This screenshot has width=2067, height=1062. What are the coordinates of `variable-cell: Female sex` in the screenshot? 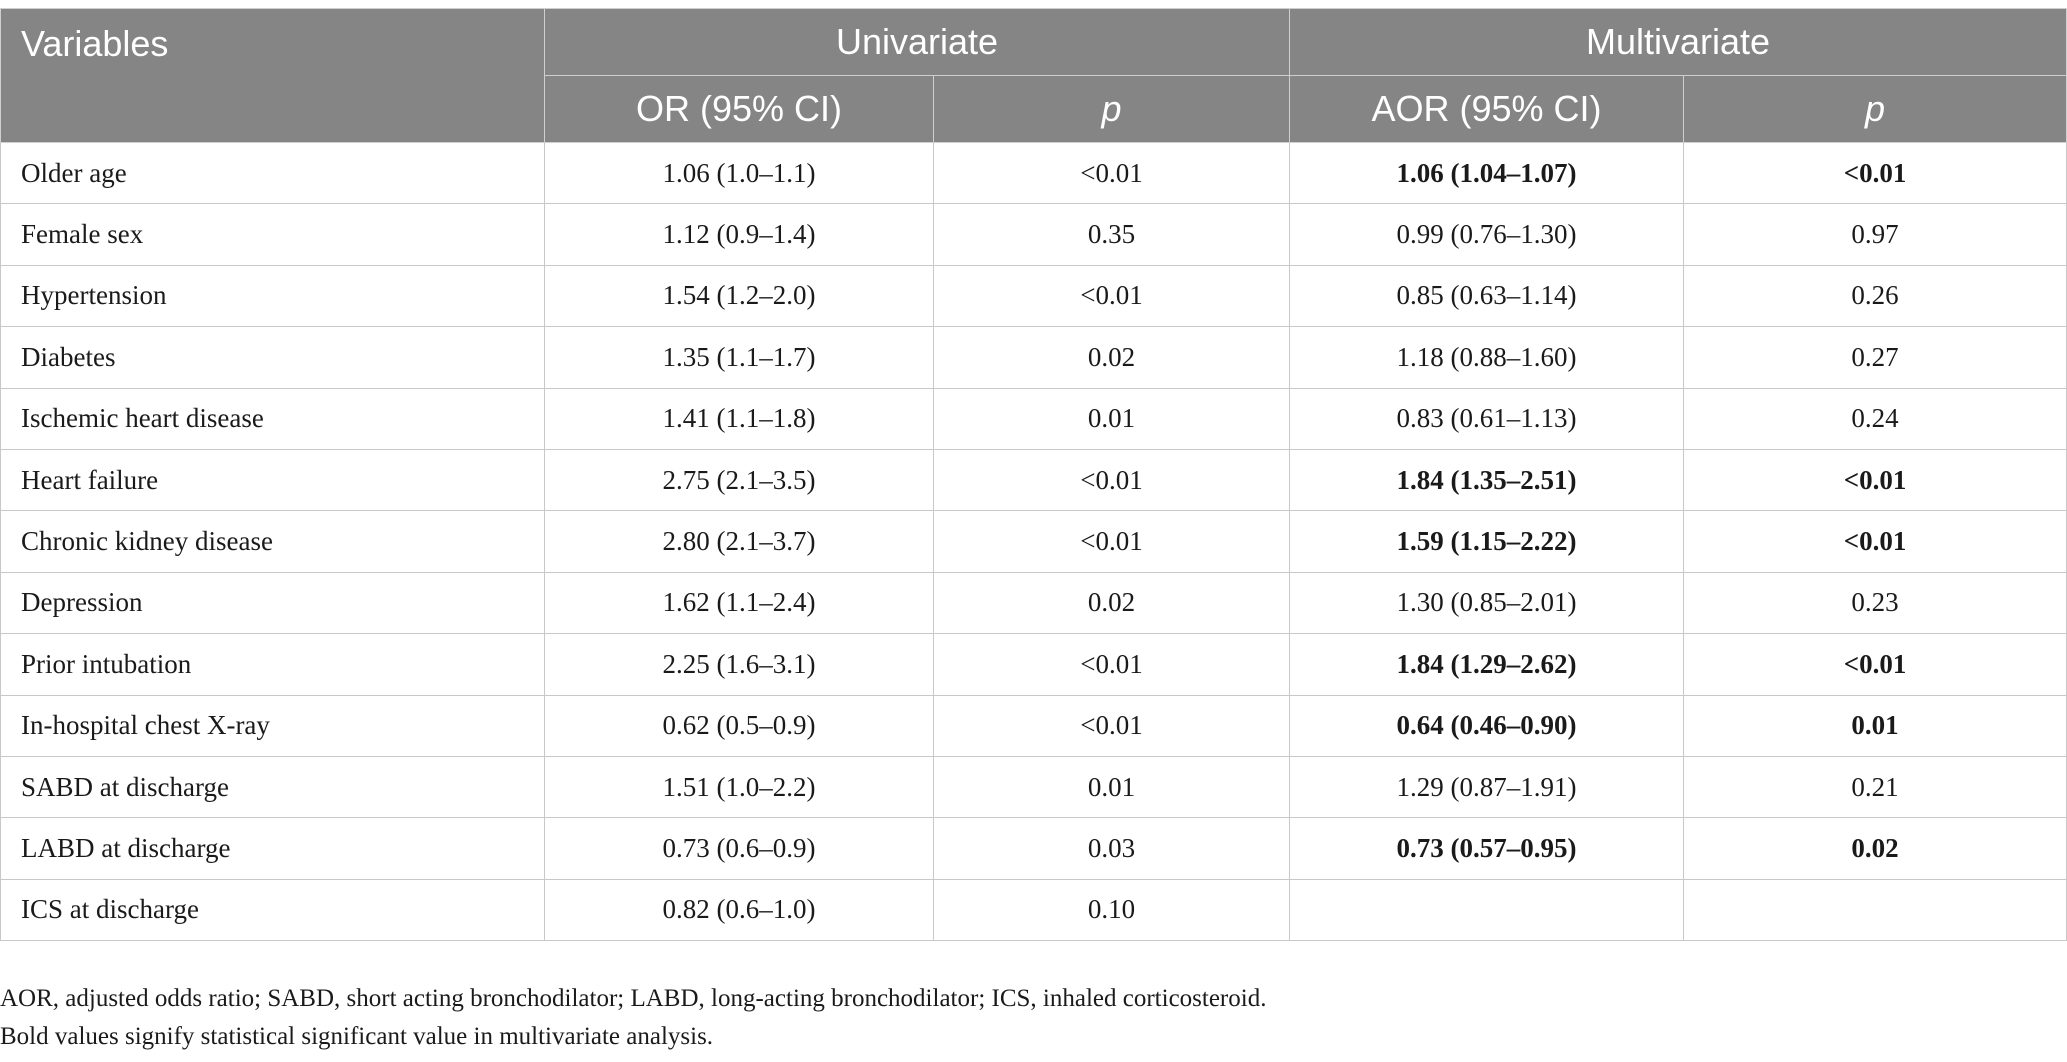 It's located at (272, 234).